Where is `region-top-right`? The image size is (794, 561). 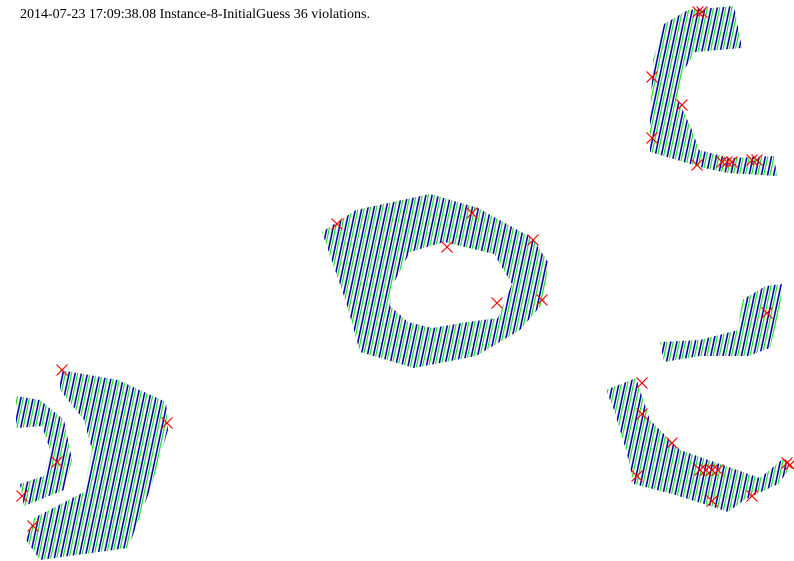 region-top-right is located at coordinates (713, 91).